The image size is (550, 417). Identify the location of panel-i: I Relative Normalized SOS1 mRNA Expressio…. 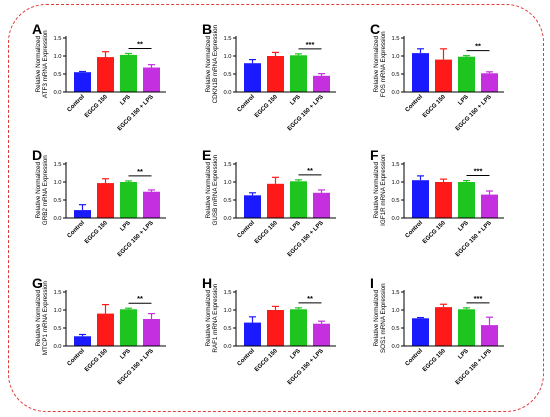
(457, 340).